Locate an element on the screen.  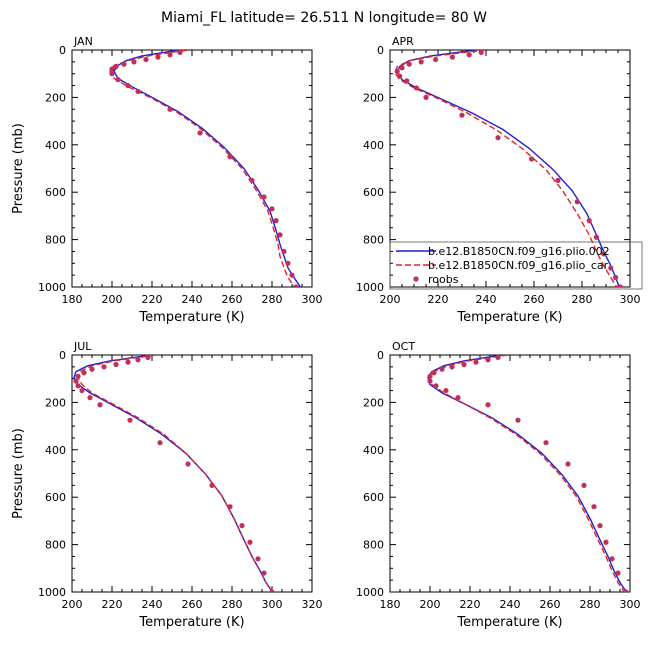
legend-swatch is located at coordinates (416, 279).